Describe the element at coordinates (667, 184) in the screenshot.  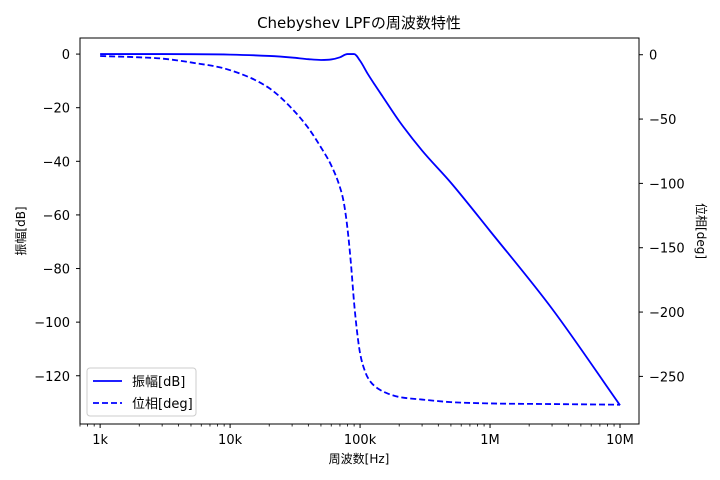
I see `y2-tick-label: −100` at that location.